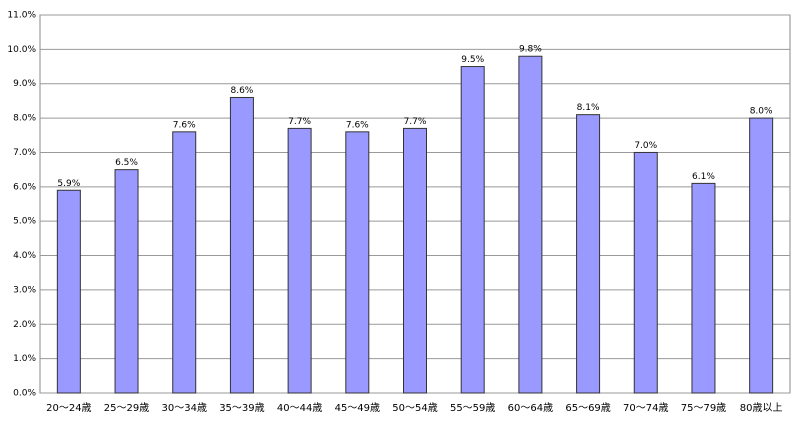 The height and width of the screenshot is (421, 800). I want to click on y-tick-label: 6.0%, so click(24, 187).